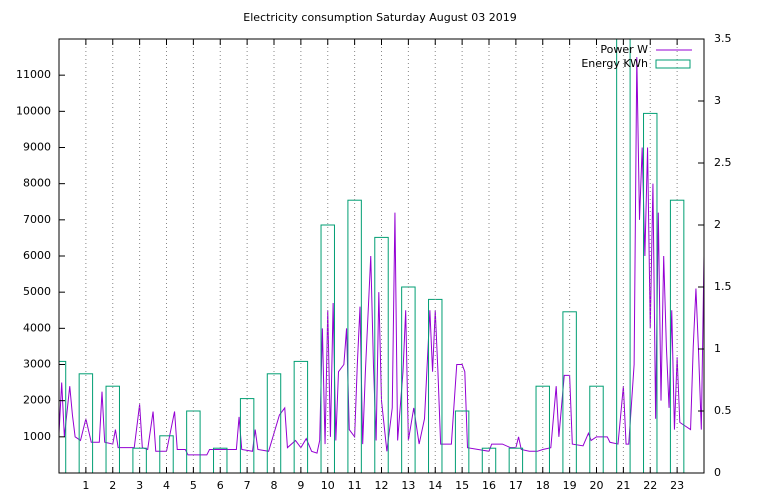  Describe the element at coordinates (382, 485) in the screenshot. I see `x-tick-label: 12` at that location.